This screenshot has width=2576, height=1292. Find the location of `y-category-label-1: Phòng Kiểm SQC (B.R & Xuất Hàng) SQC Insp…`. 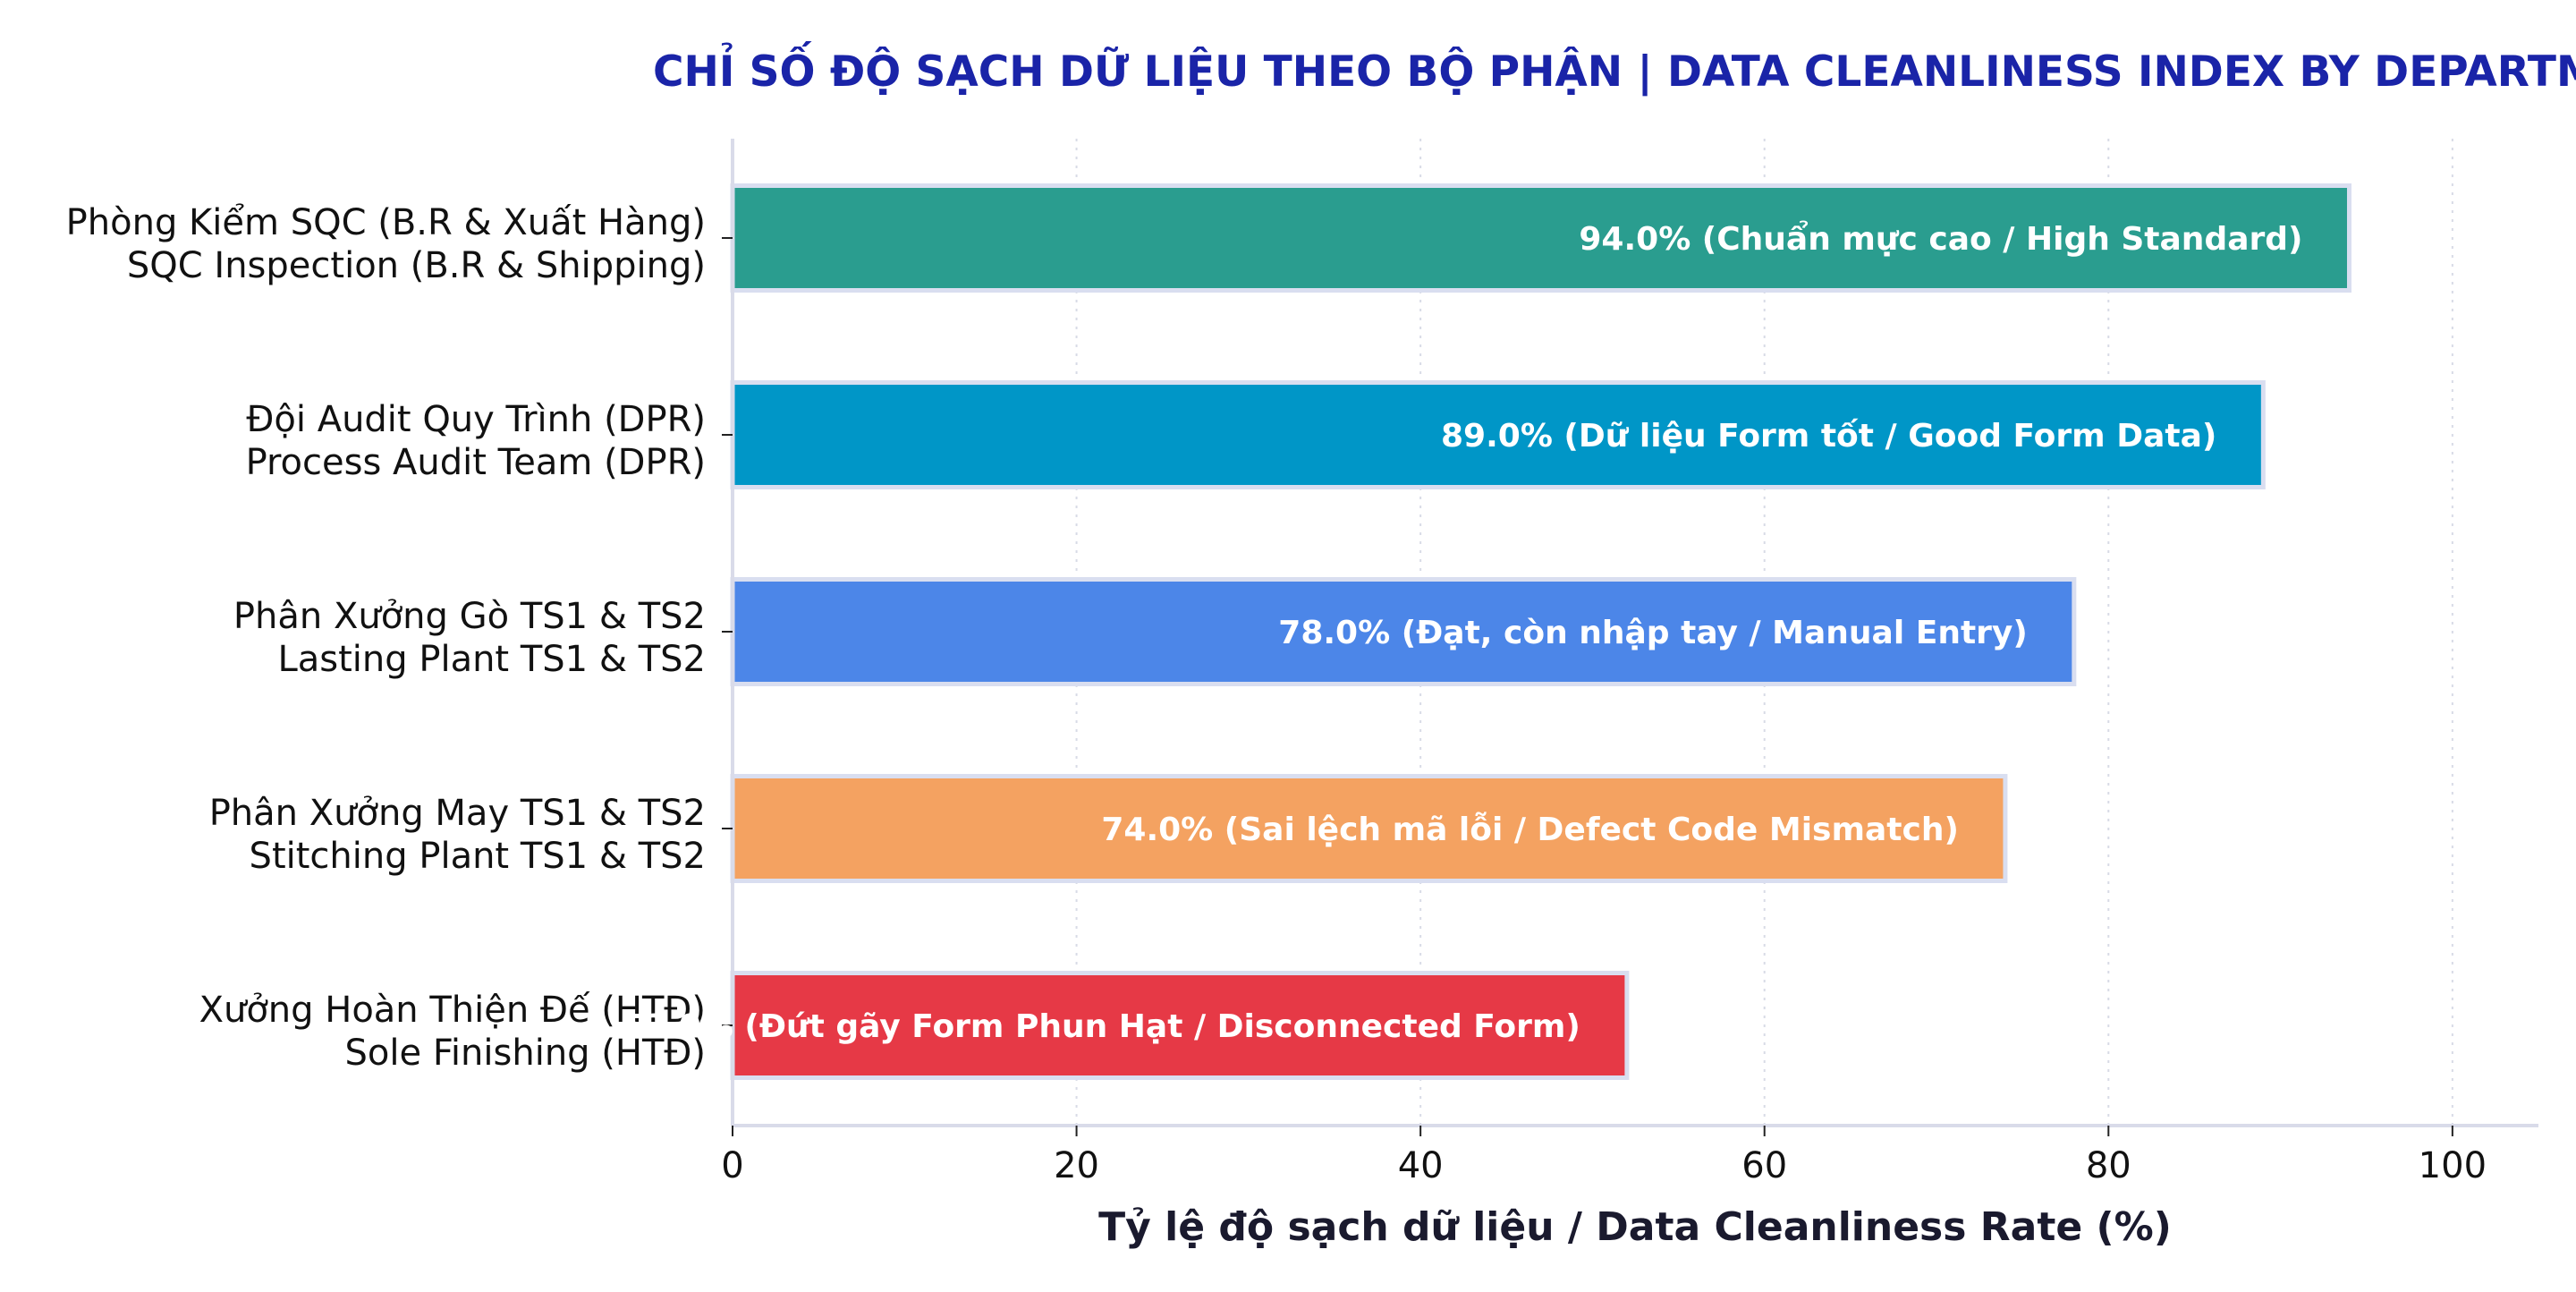

y-category-label-1: Phòng Kiểm SQC (B.R & Xuất Hàng) SQC Insp… is located at coordinates (386, 244).